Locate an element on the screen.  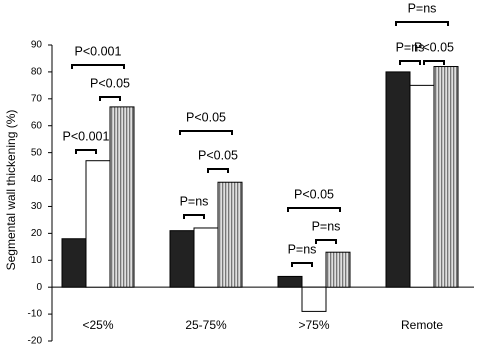
x-tick-label: >75% is located at coordinates (313, 325).